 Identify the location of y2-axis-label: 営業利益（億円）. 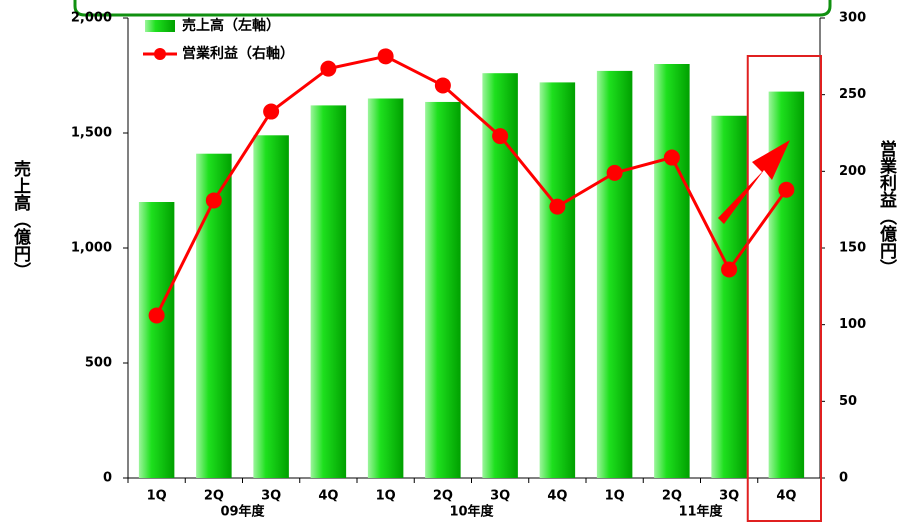
(886, 207).